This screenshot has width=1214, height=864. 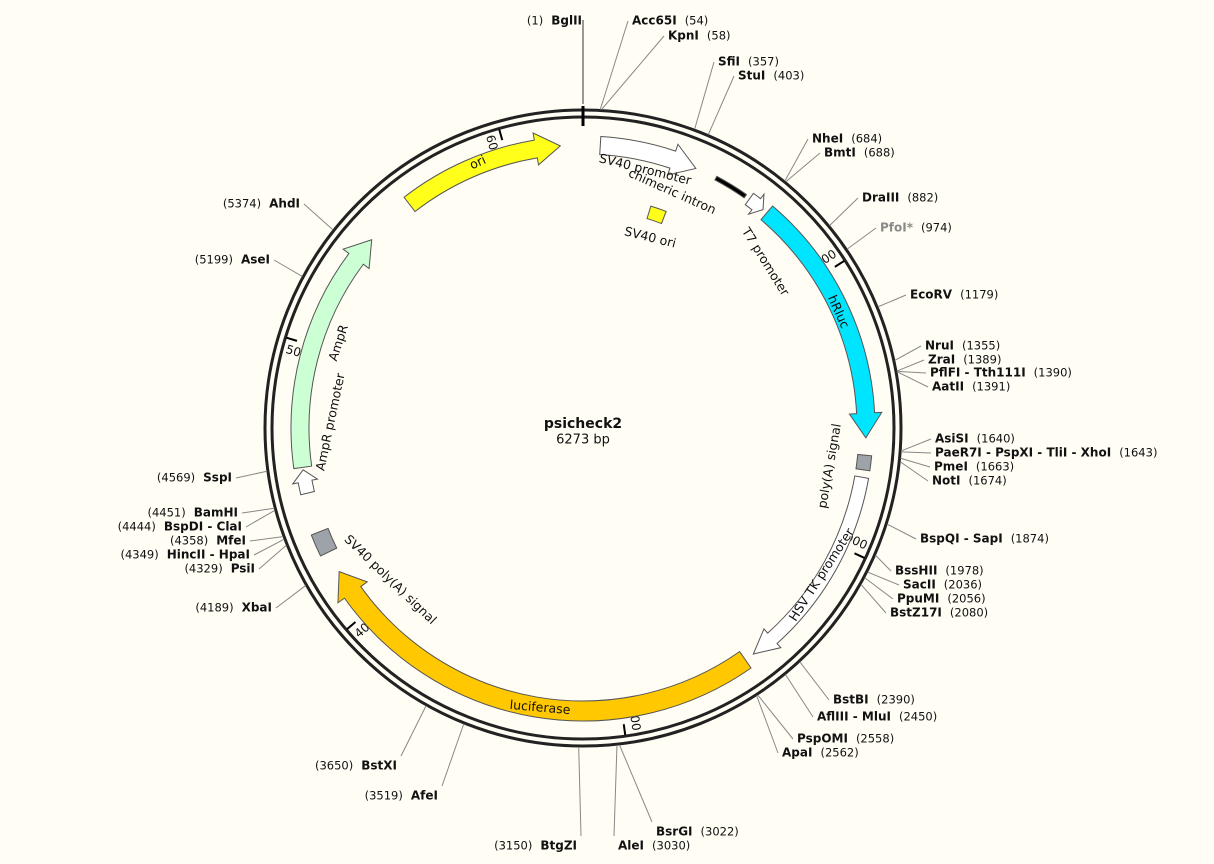 I want to click on enzyme-site: BtgZI (3150), so click(x=538, y=799).